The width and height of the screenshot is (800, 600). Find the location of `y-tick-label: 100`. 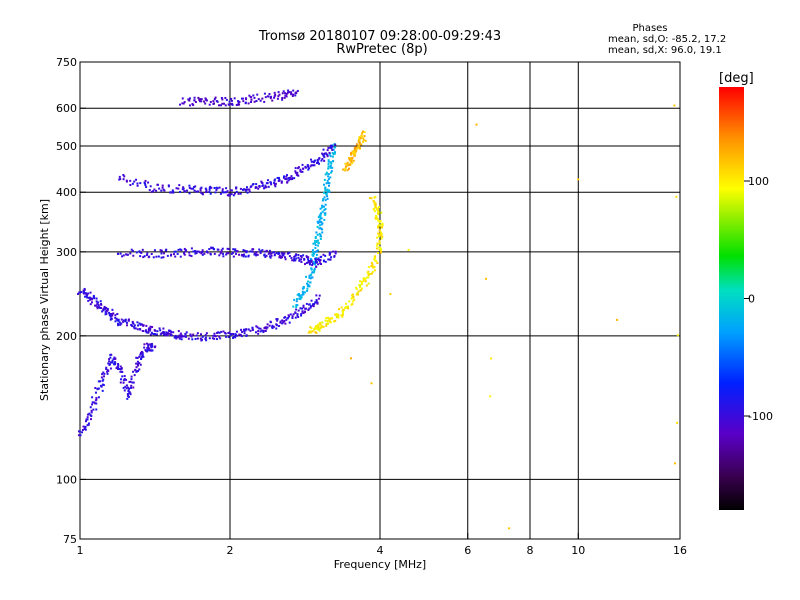

y-tick-label: 100 is located at coordinates (66, 479).